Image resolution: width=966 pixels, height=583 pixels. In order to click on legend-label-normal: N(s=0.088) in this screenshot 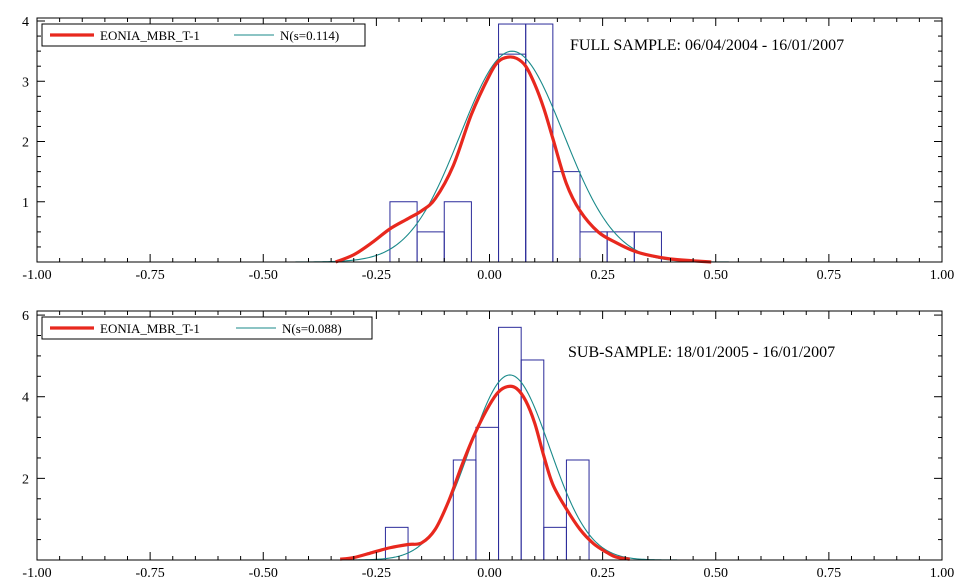, I will do `click(312, 328)`.